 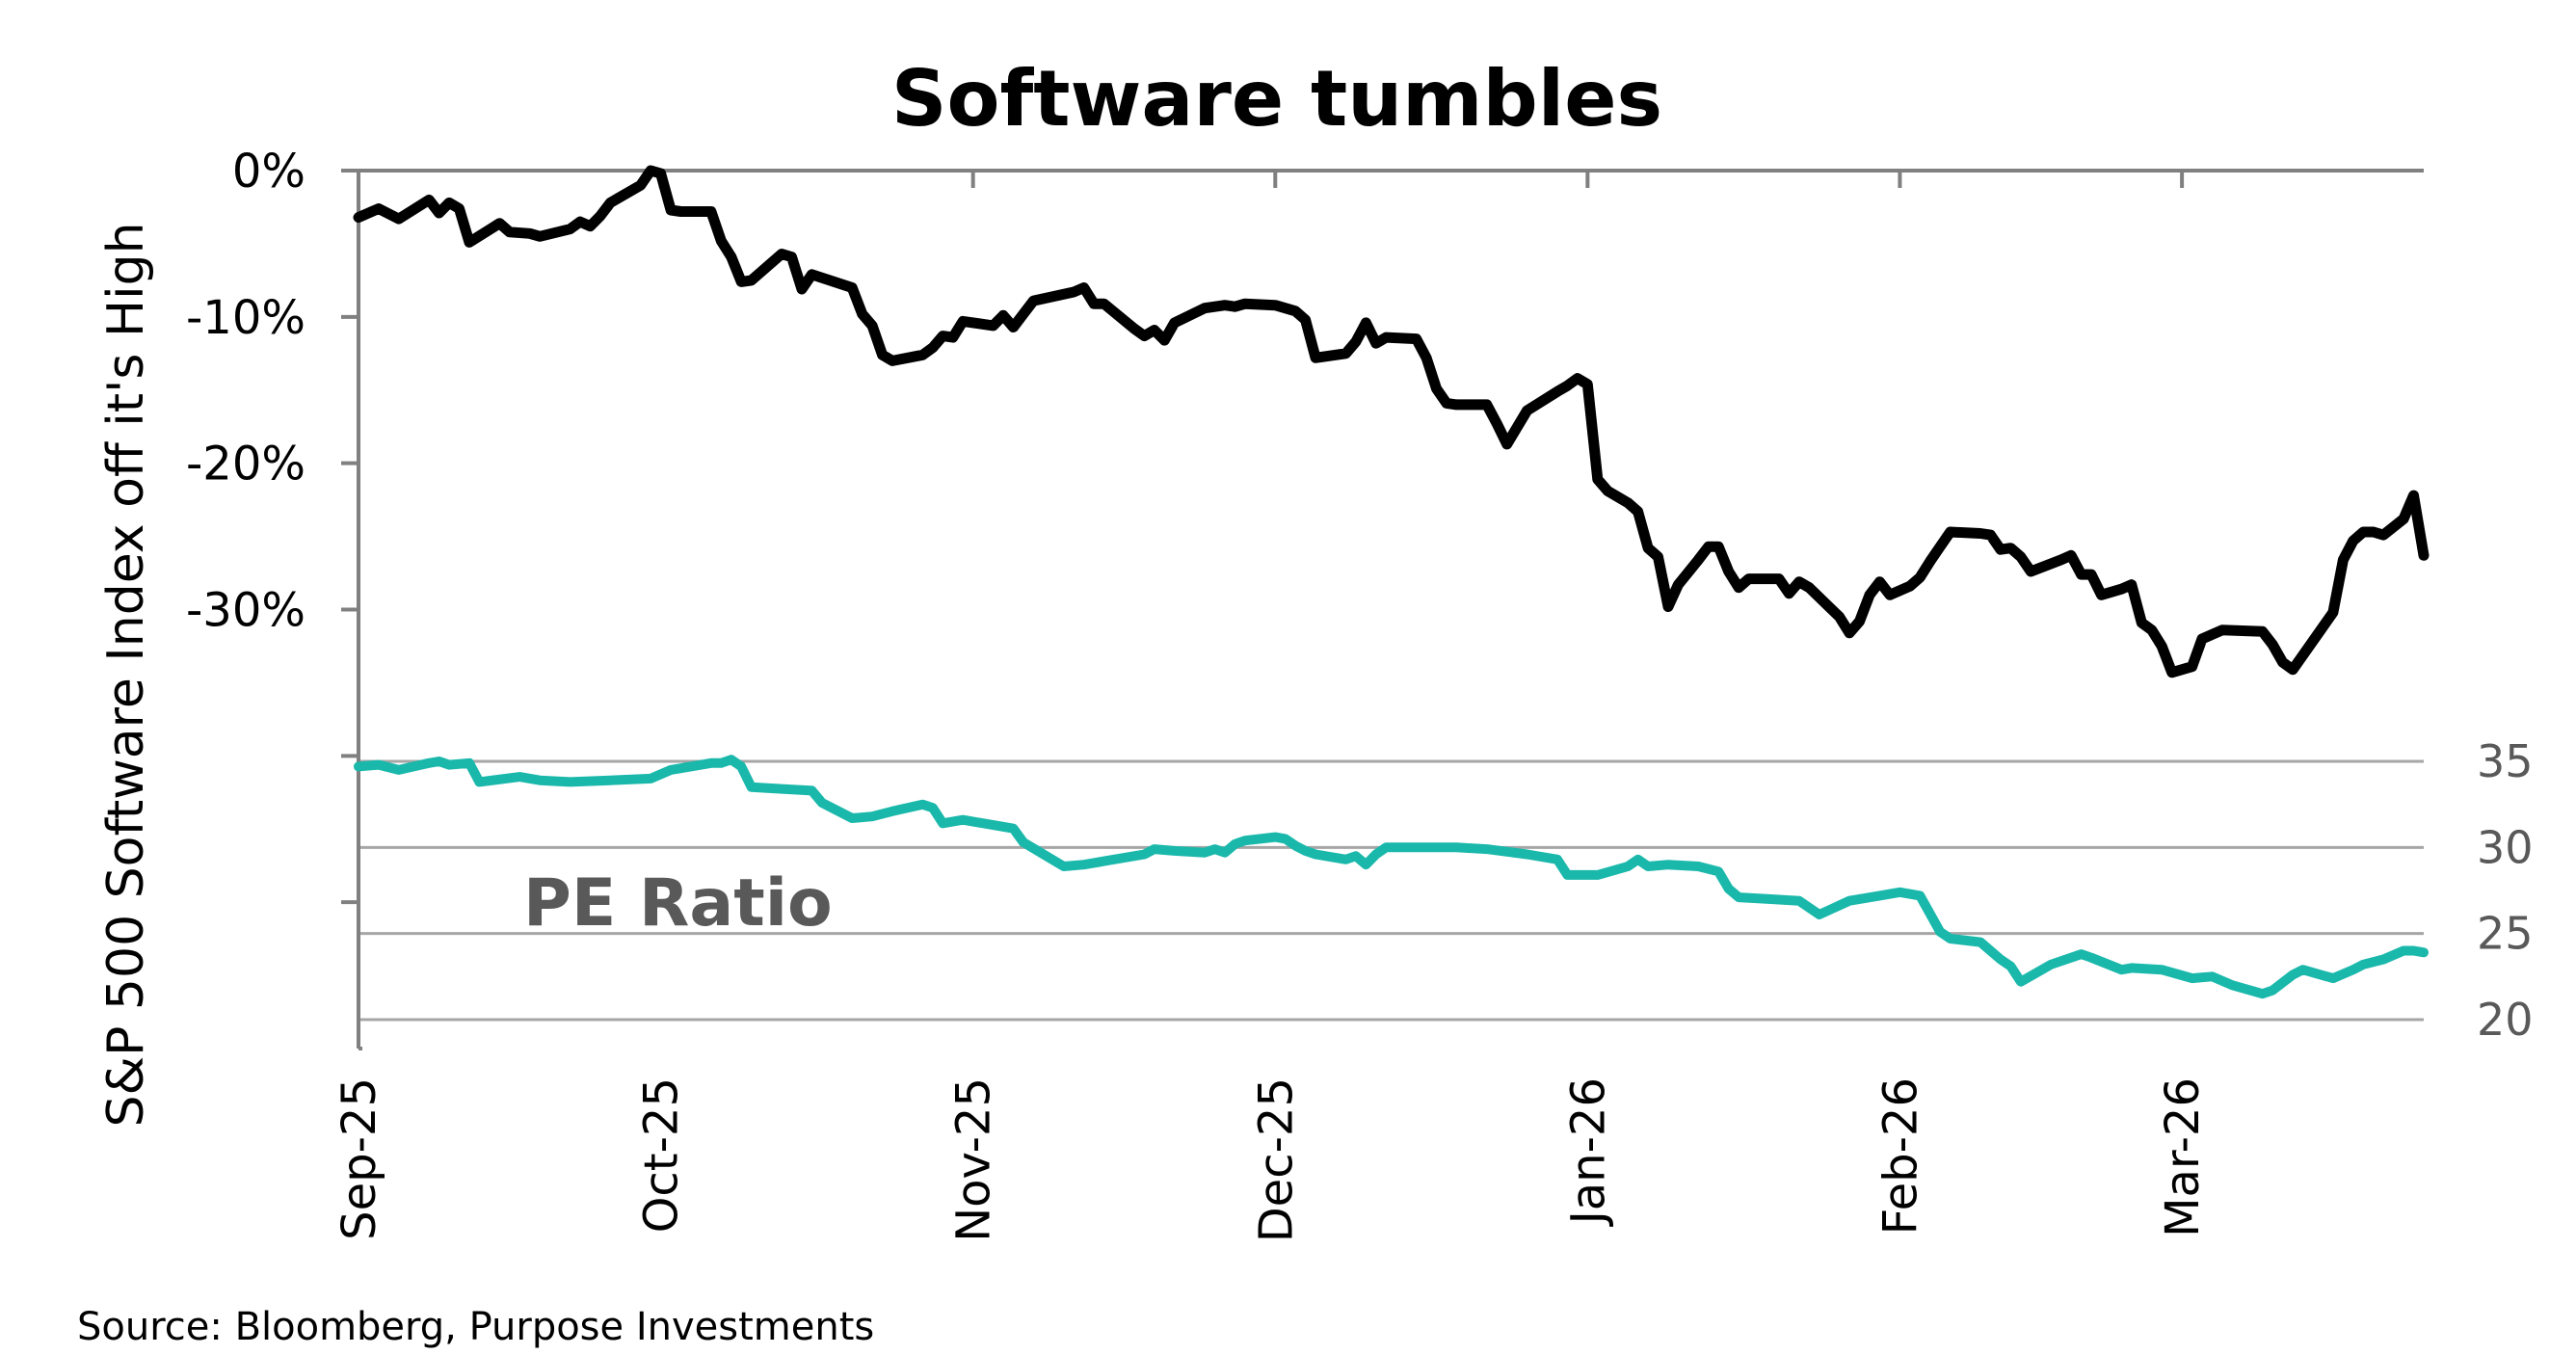 What do you see at coordinates (126, 674) in the screenshot?
I see `y-axis-label: S&P 500 Software Index off it's High` at bounding box center [126, 674].